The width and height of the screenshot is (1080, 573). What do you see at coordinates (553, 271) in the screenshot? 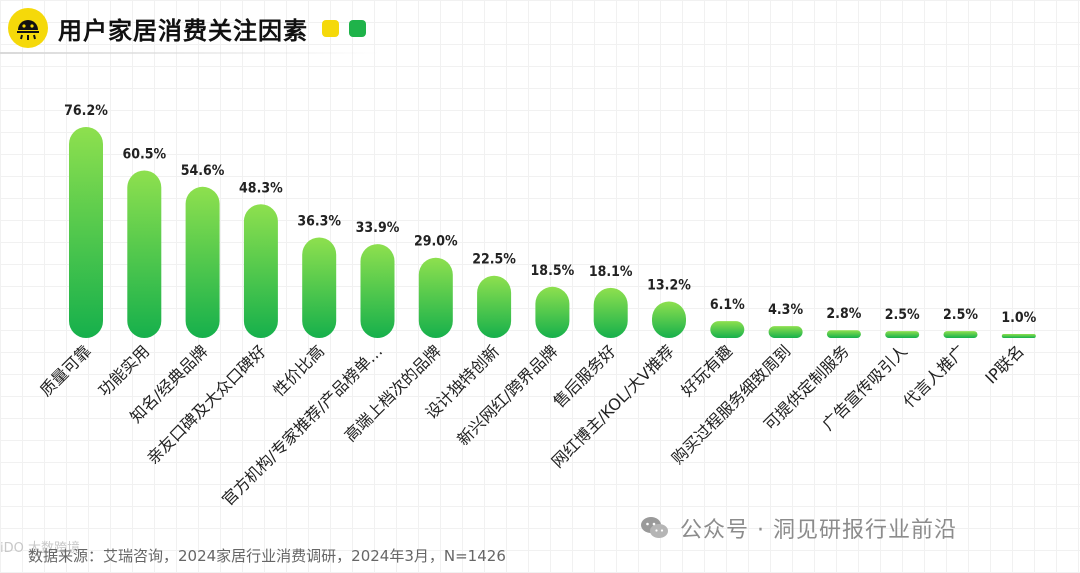
I see `value-label-9: 18.5%` at bounding box center [553, 271].